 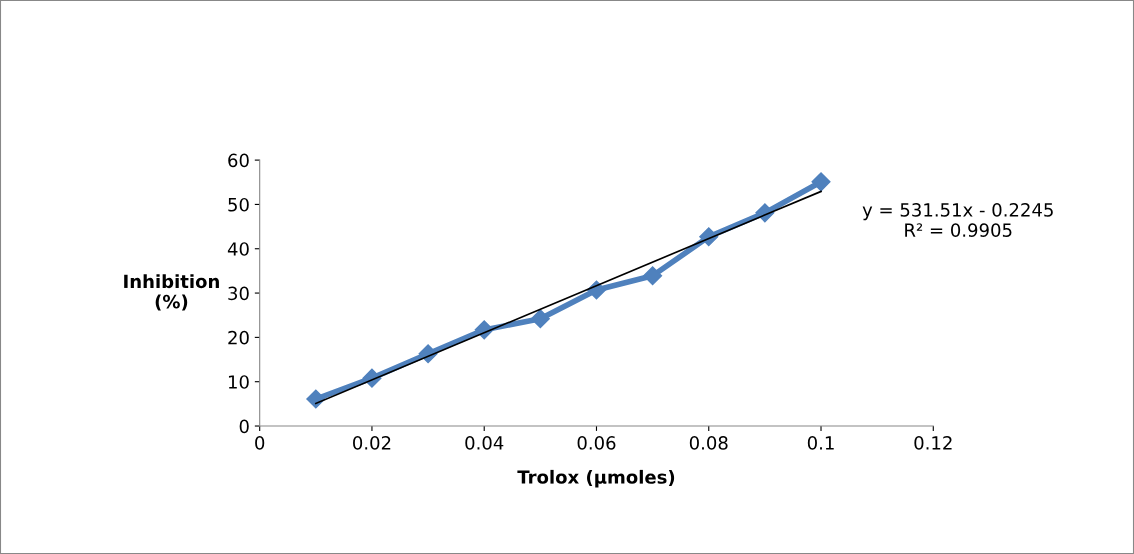 What do you see at coordinates (372, 443) in the screenshot?
I see `x-tick-label: 0.02` at bounding box center [372, 443].